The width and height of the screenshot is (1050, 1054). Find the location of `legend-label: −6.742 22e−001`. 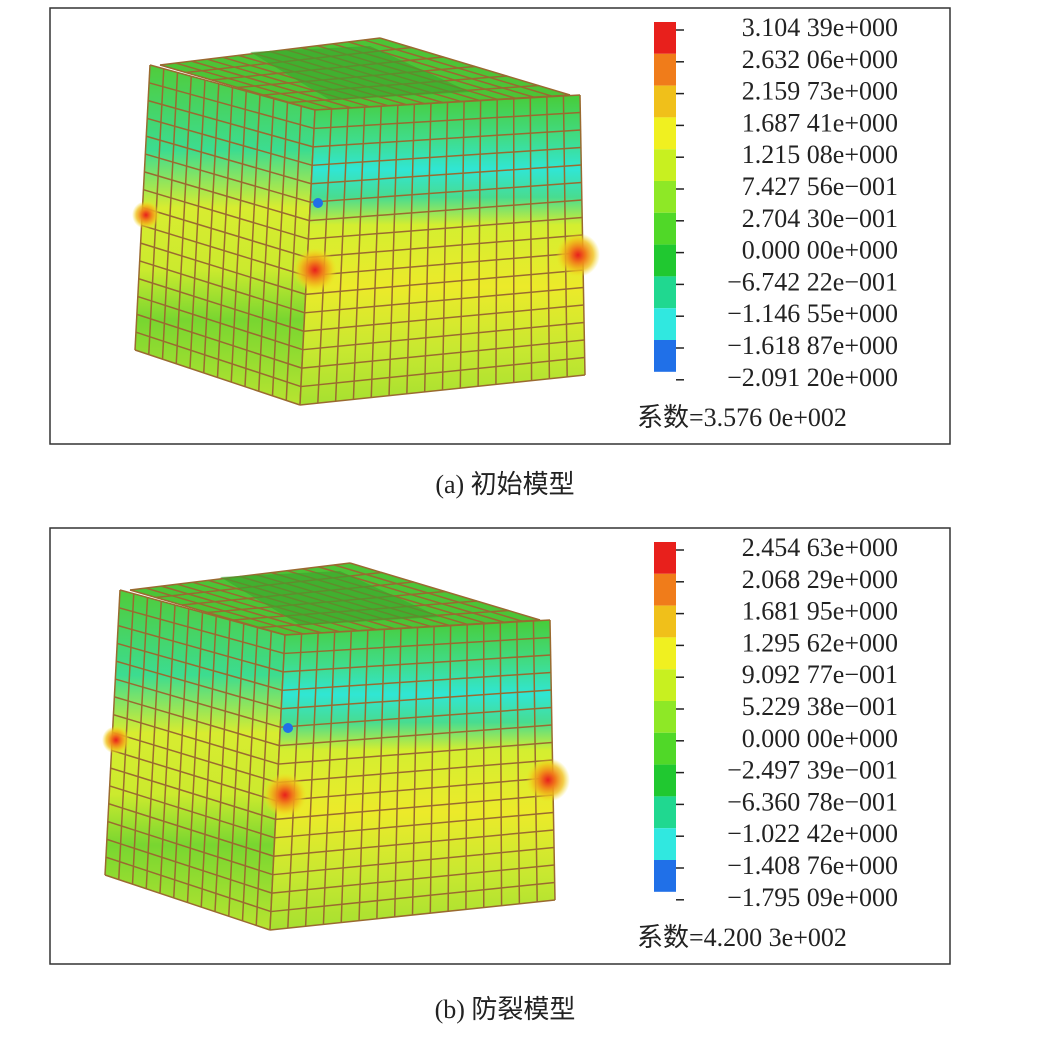

legend-label: −6.742 22e−001 is located at coordinates (812, 281).